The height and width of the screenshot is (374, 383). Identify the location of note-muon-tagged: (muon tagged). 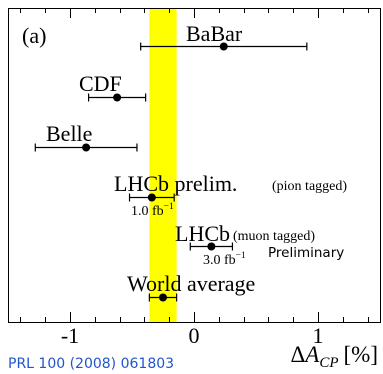
(274, 236).